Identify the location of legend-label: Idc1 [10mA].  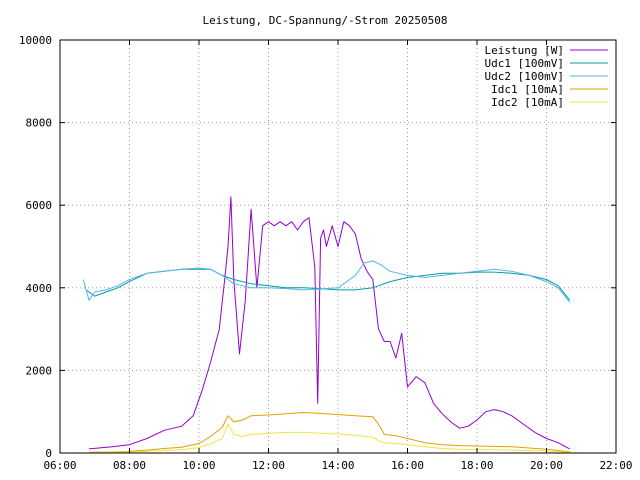
(527, 89).